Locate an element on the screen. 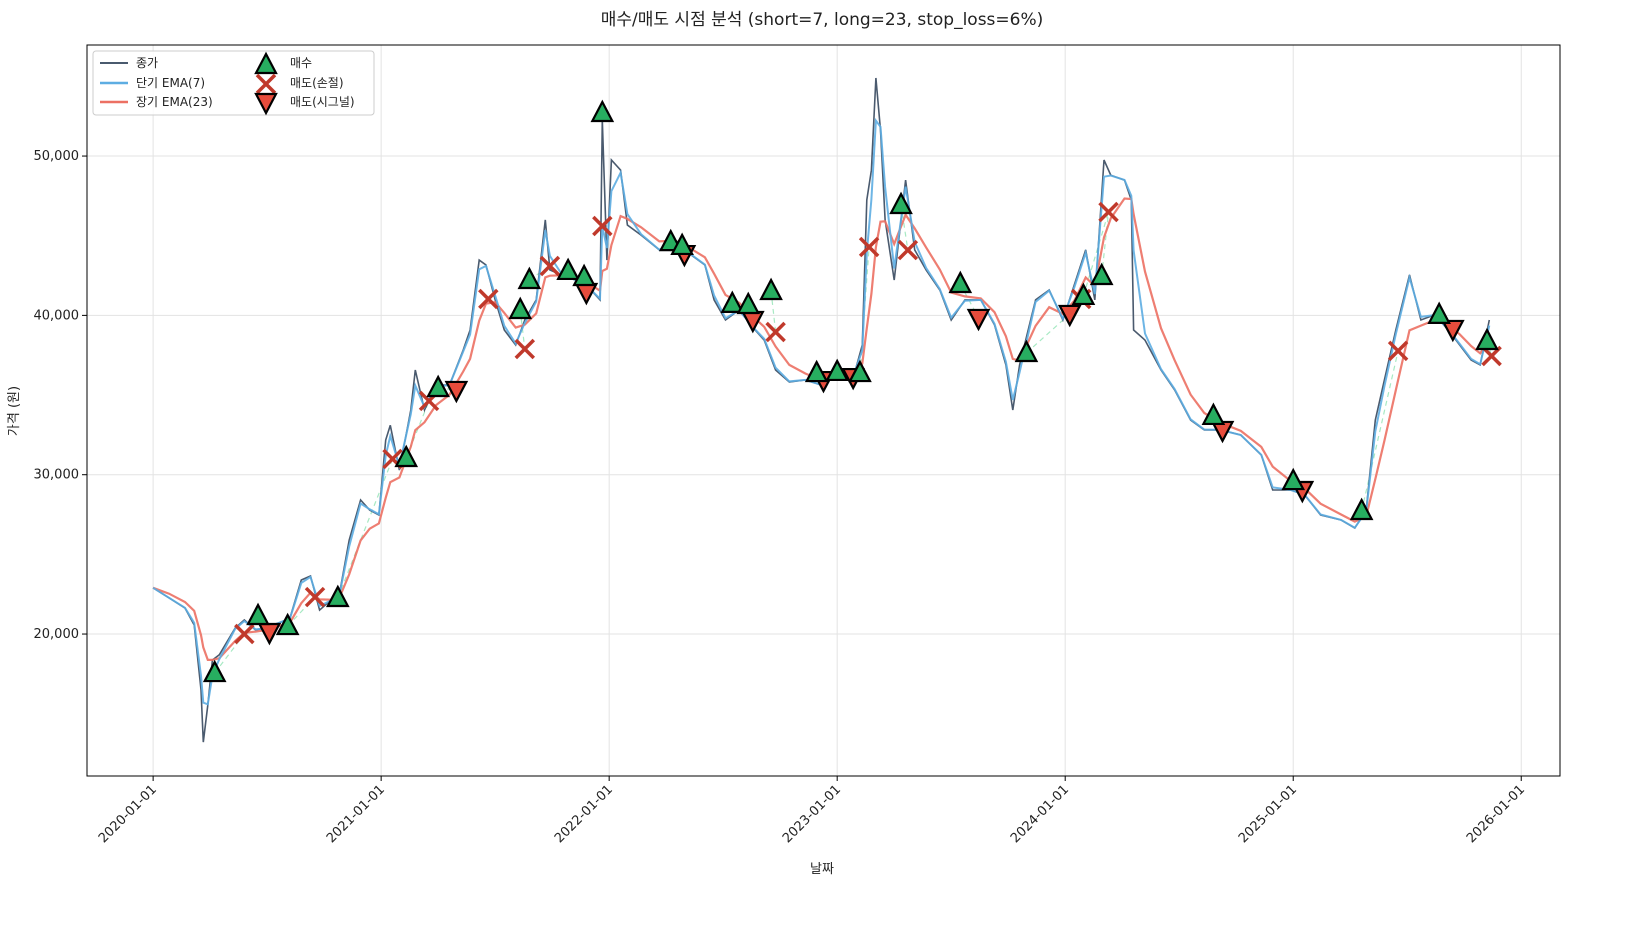 The width and height of the screenshot is (1650, 930). legend-sell-stop-marker is located at coordinates (266, 84).